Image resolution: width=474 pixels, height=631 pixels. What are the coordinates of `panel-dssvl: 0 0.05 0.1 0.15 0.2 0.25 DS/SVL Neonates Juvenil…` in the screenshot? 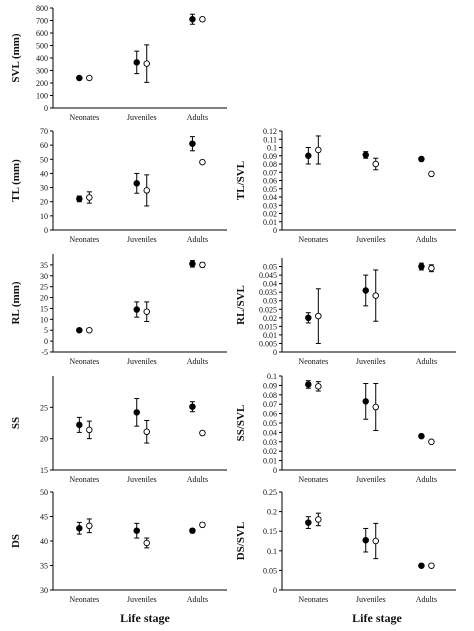 It's located at (345, 546).